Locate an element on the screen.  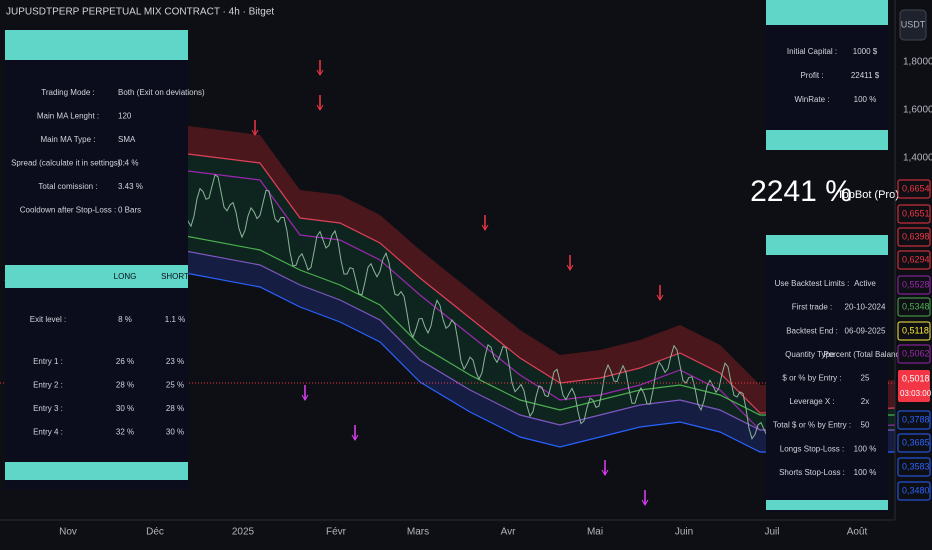
level-value: 30 % is located at coordinates (175, 432).